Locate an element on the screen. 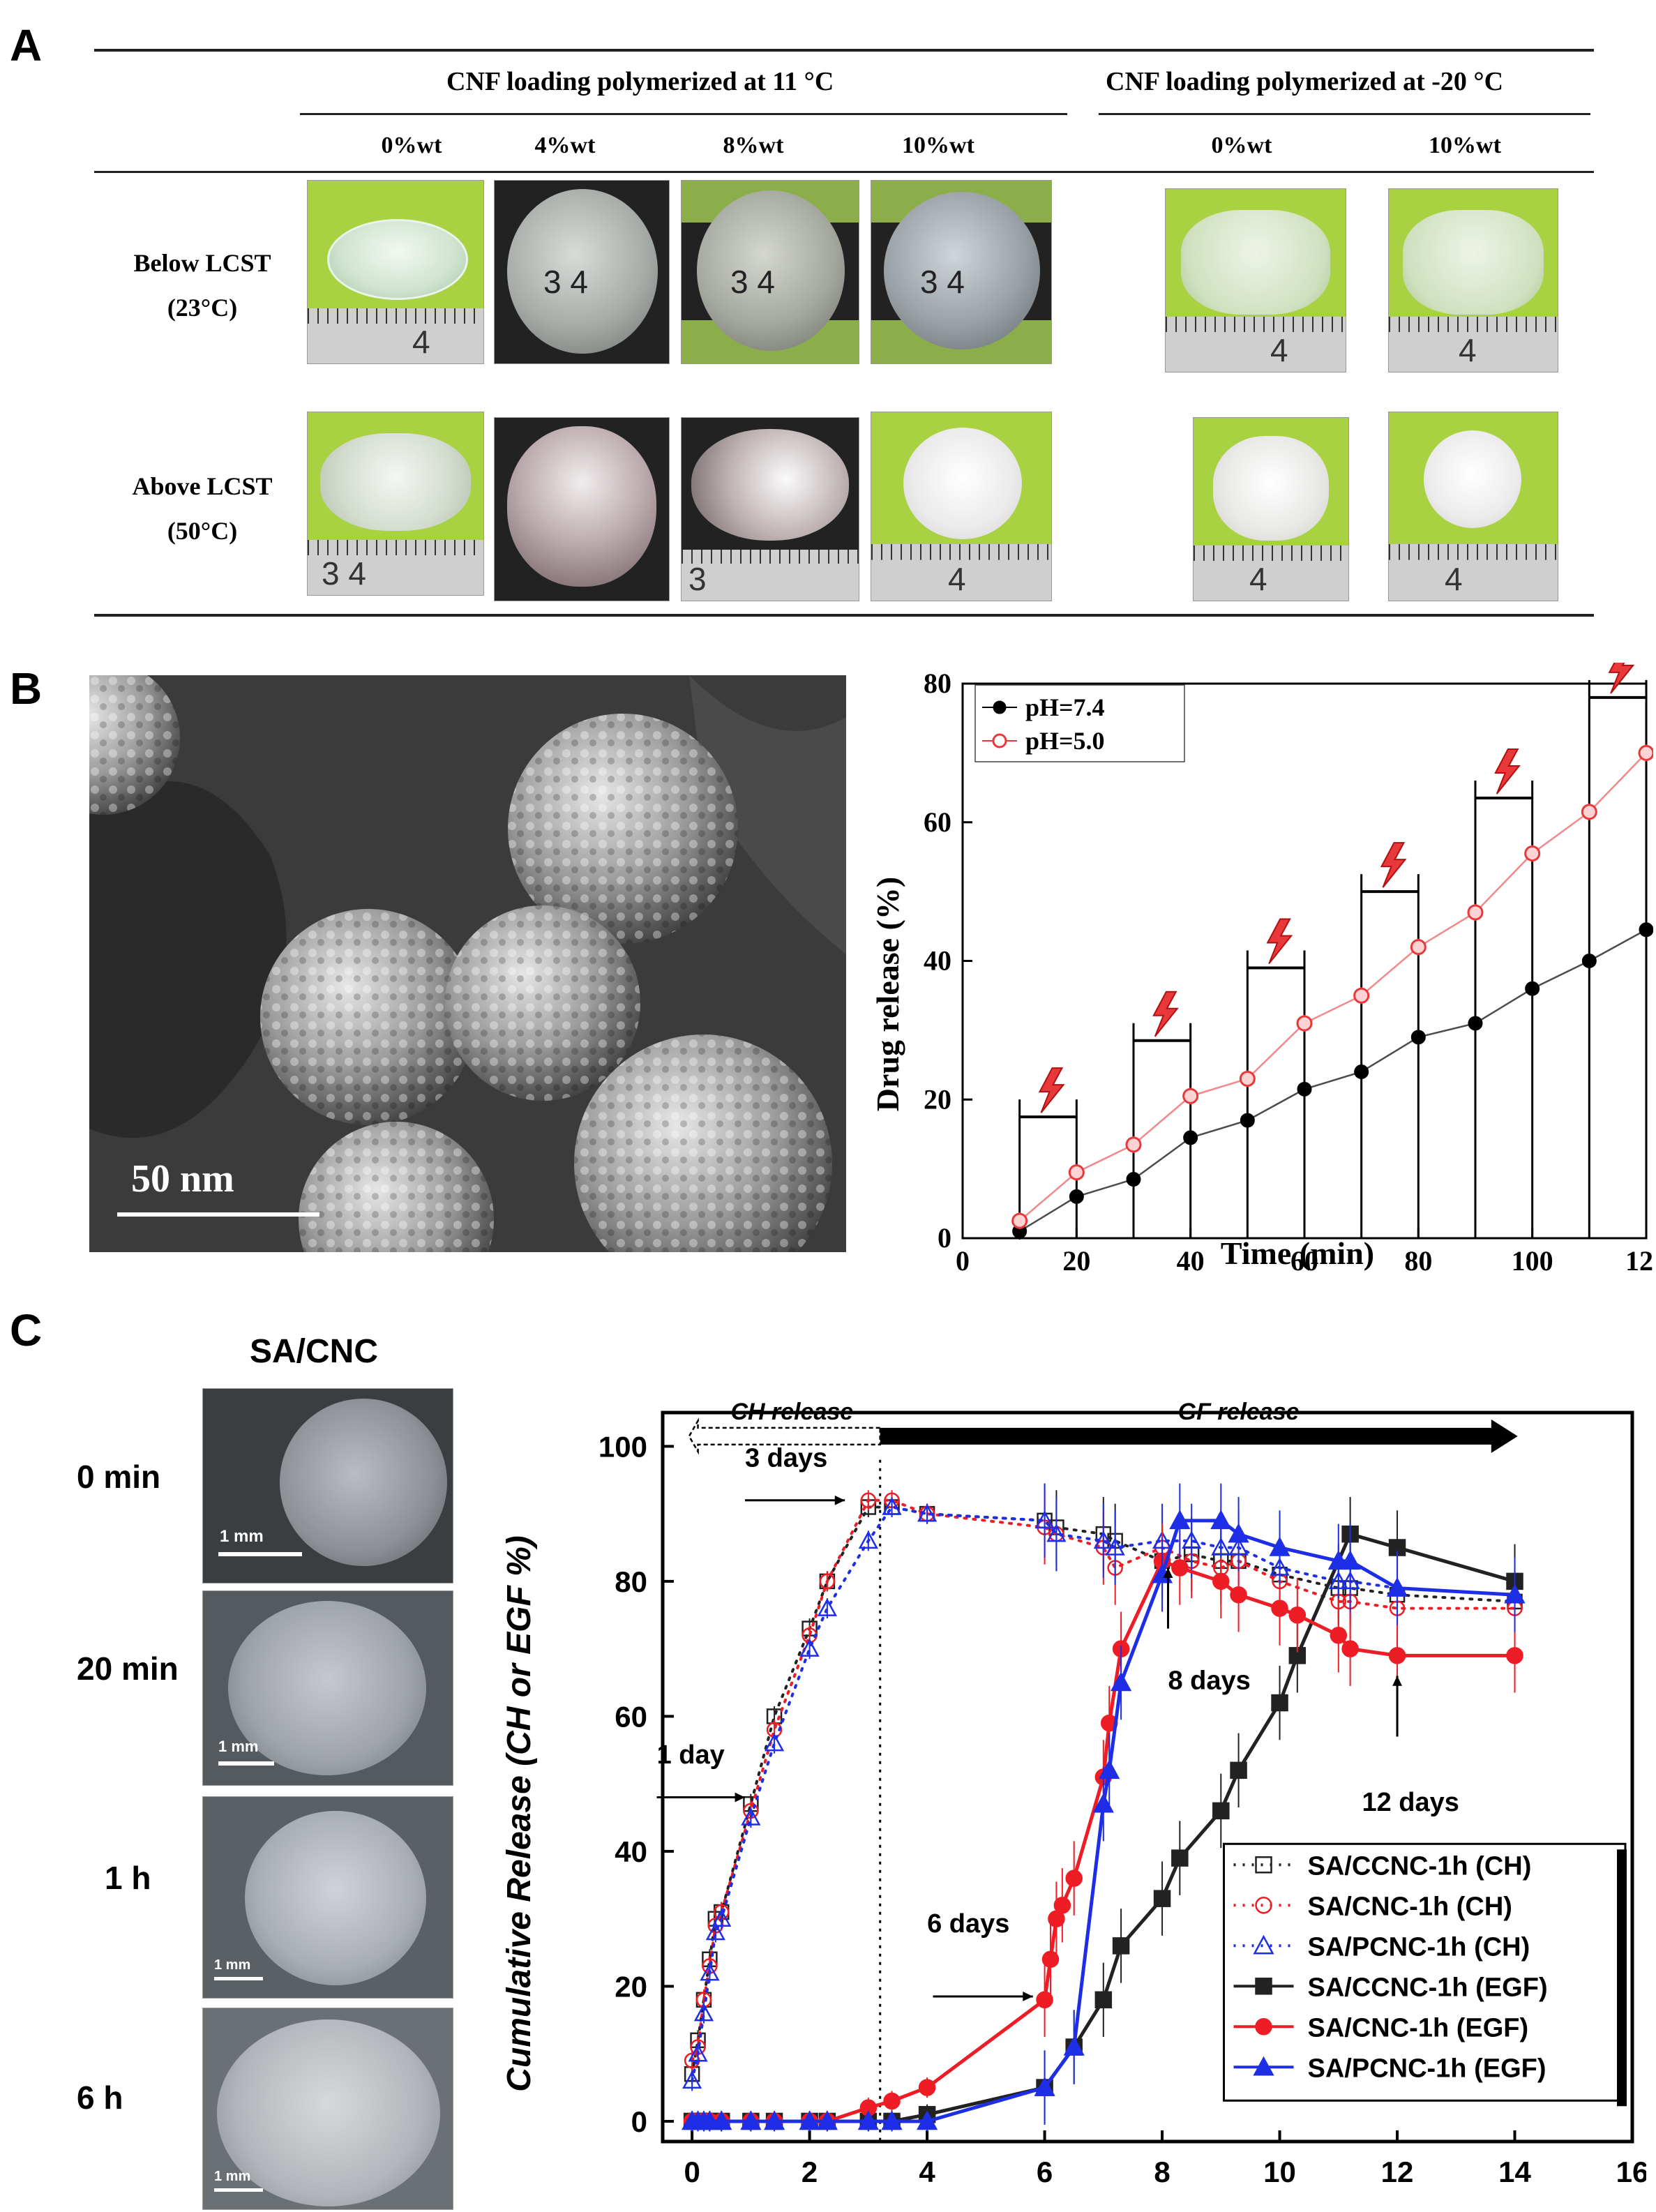 The image size is (1656, 2212). annotation-12-days: 12 days is located at coordinates (1410, 1803).